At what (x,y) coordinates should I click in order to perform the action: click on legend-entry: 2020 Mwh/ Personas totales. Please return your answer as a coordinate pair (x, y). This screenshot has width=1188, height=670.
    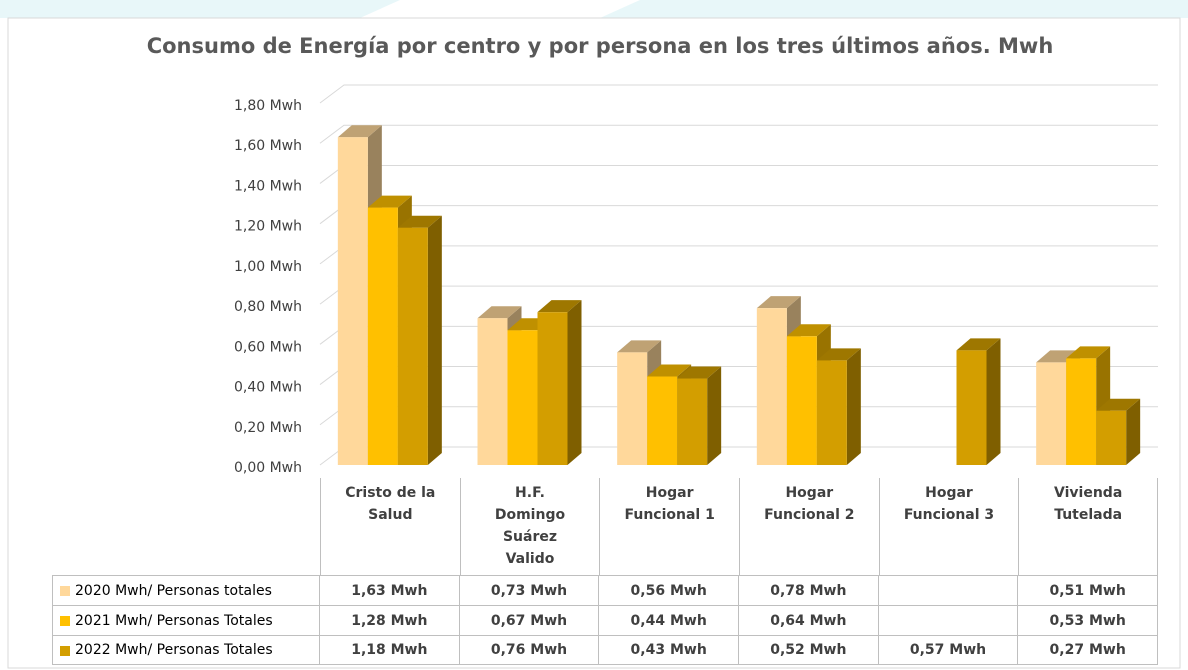
    Looking at the image, I should click on (186, 590).